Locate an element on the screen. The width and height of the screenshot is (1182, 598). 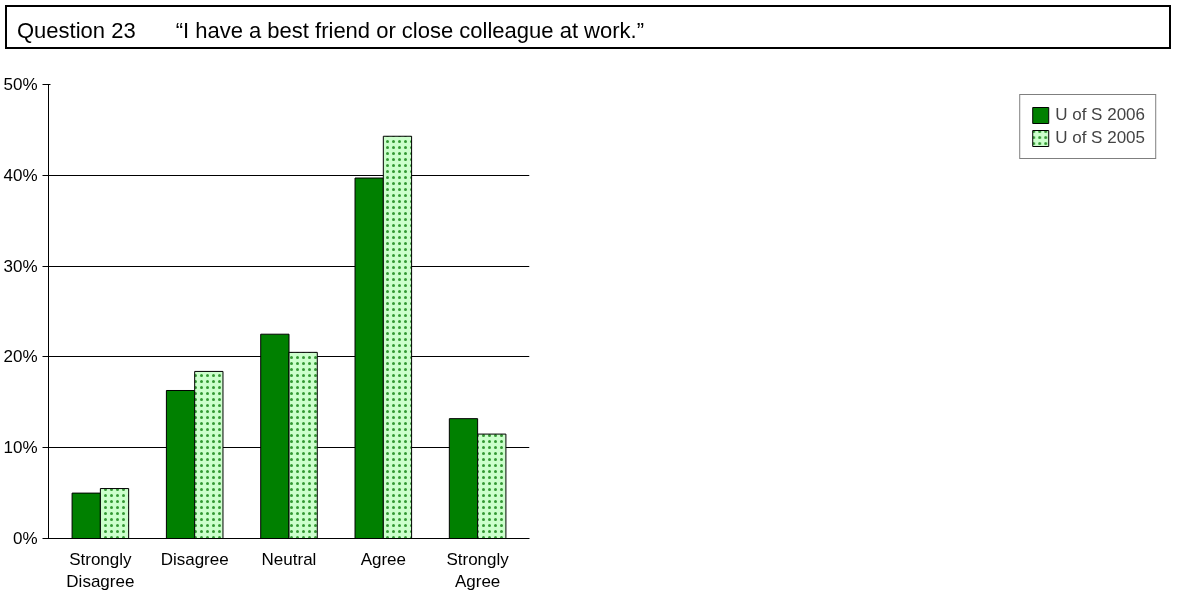
x-tick-label: Neutral is located at coordinates (289, 559).